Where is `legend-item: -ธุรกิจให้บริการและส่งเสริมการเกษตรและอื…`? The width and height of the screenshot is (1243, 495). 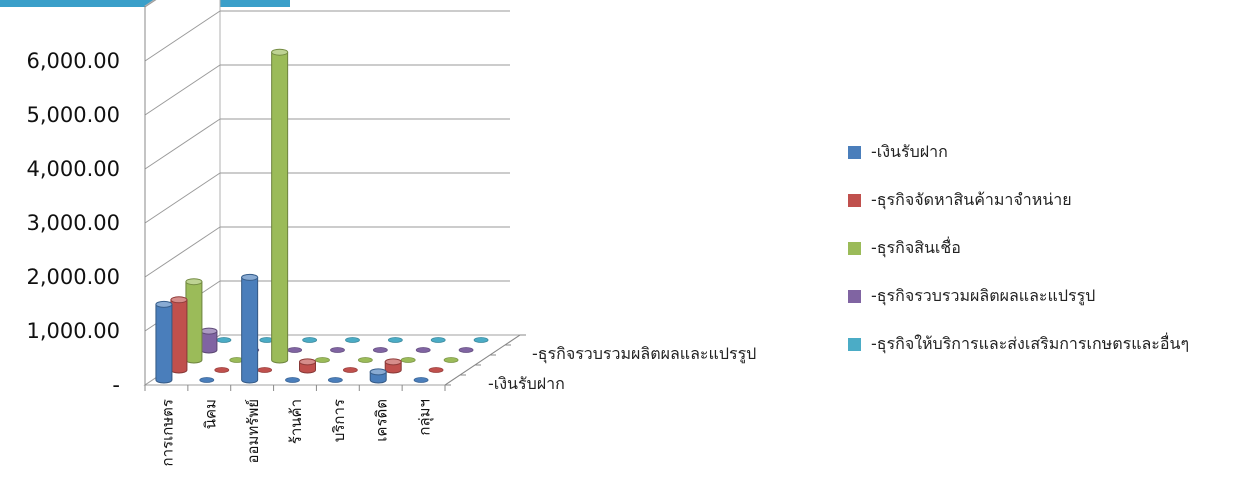
legend-item: -ธุรกิจให้บริการและส่งเสริมการเกษตรและอื… is located at coordinates (1018, 344).